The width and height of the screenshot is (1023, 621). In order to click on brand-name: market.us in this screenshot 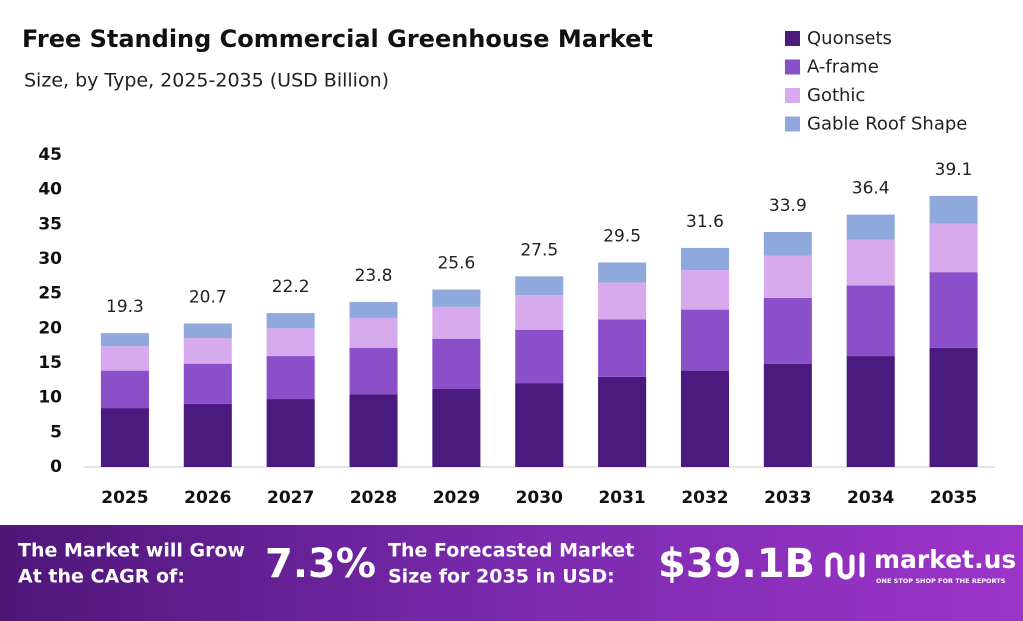, I will do `click(945, 559)`.